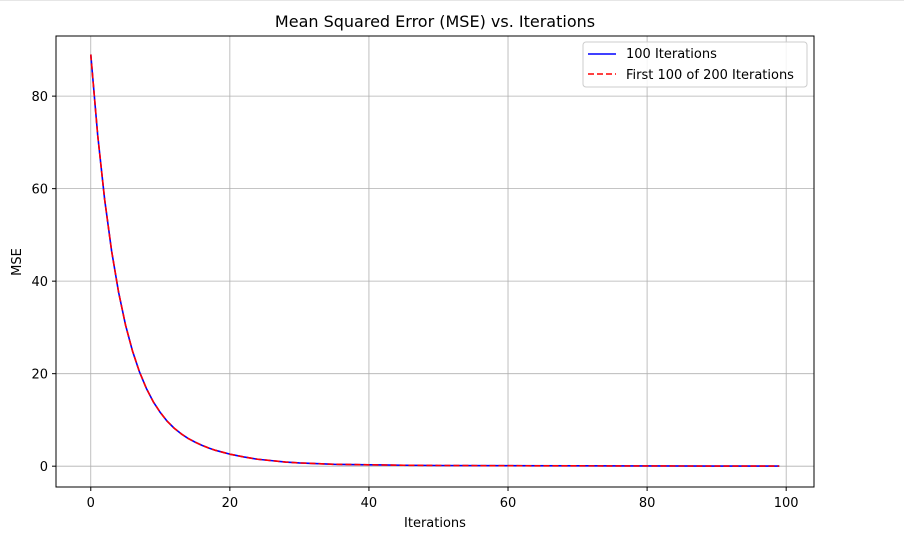 The width and height of the screenshot is (904, 542). What do you see at coordinates (647, 503) in the screenshot?
I see `x-tick-label: 80` at bounding box center [647, 503].